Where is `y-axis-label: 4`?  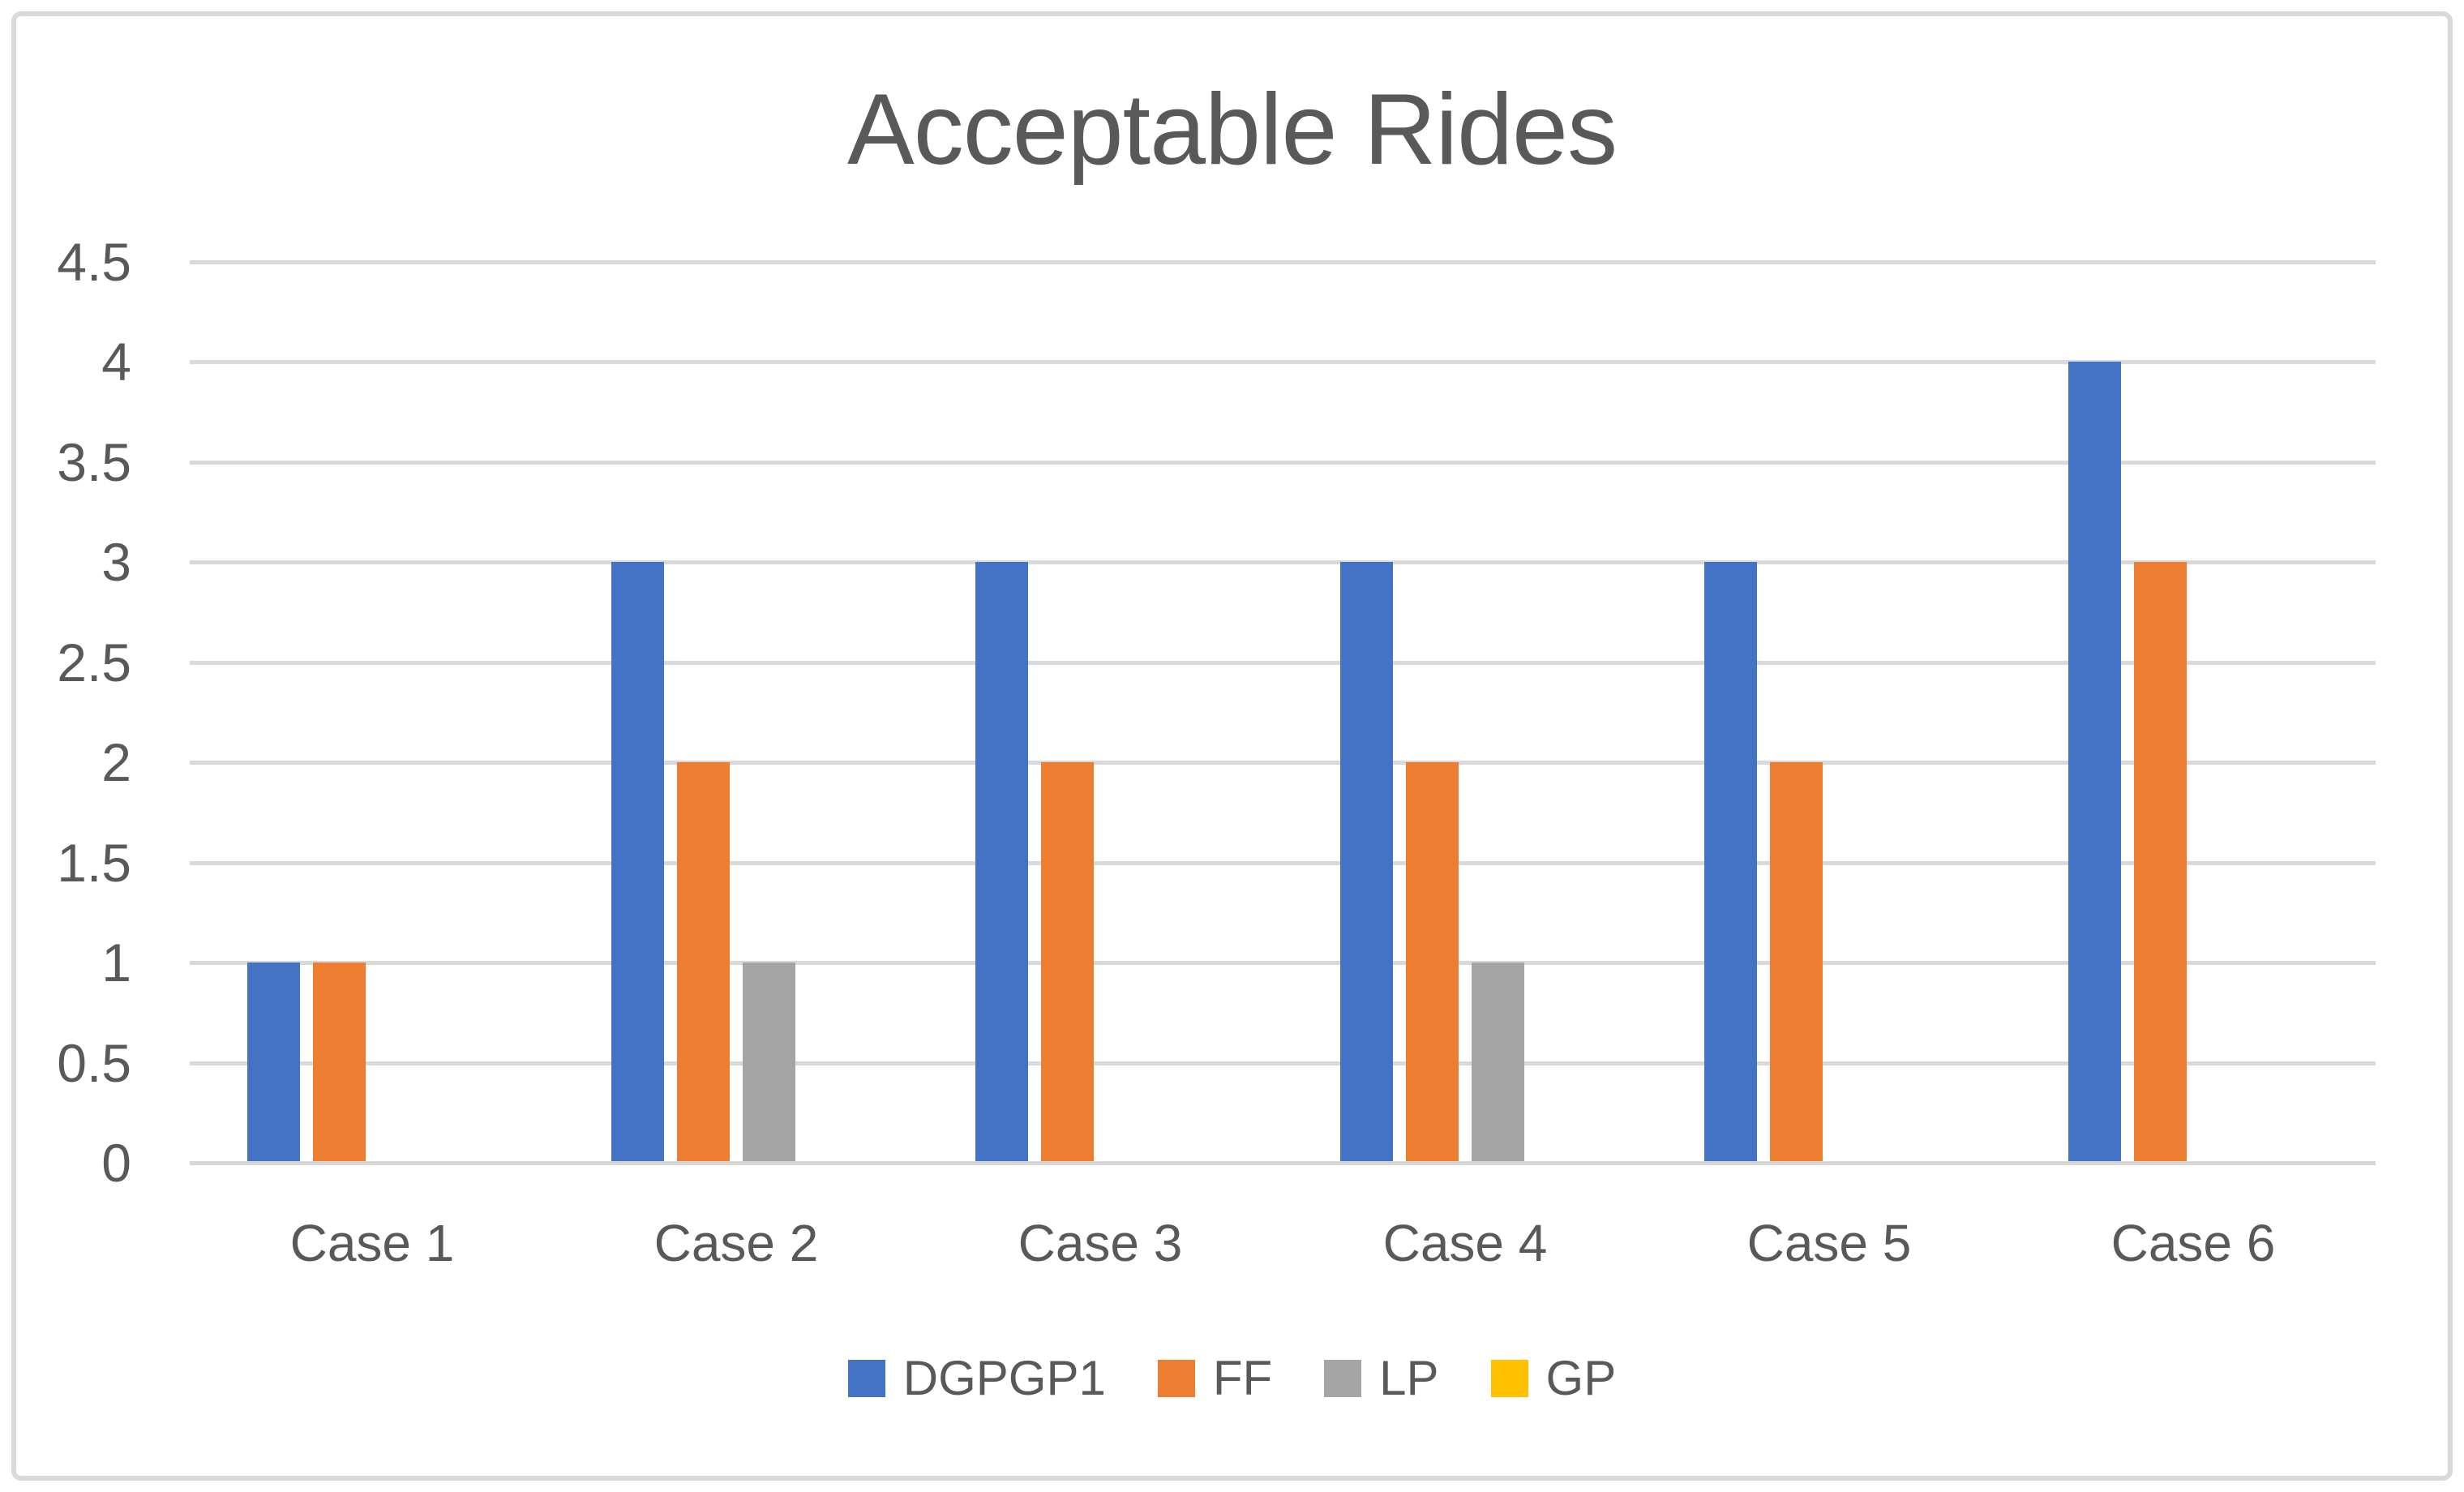
y-axis-label: 4 is located at coordinates (116, 362).